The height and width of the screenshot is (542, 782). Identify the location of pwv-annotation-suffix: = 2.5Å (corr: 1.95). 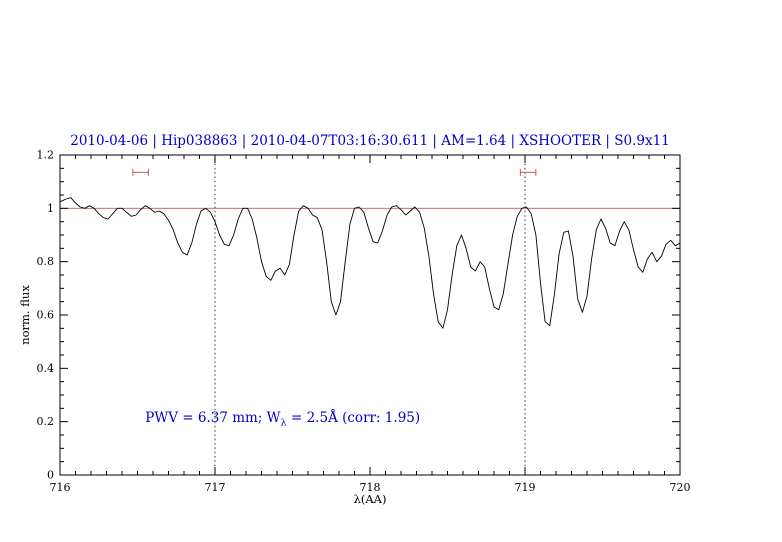
(353, 418).